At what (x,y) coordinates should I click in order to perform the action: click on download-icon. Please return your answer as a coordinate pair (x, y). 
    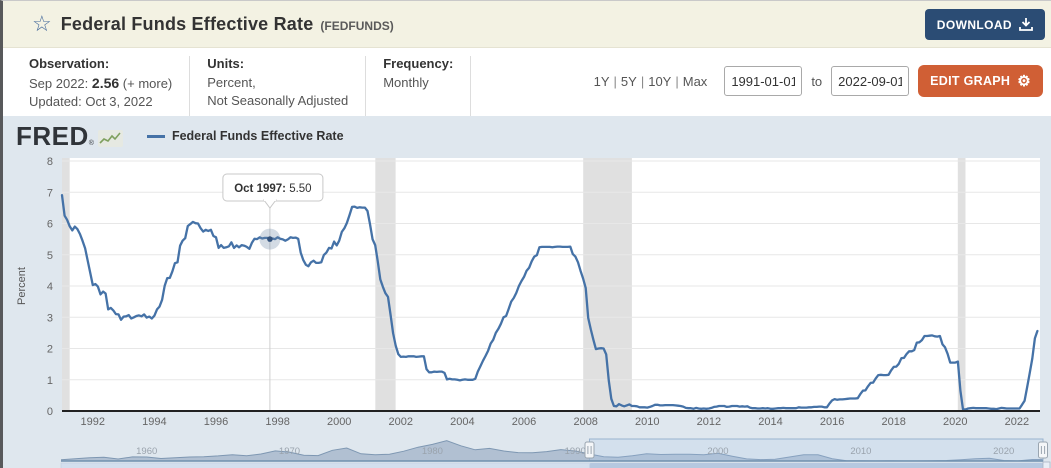
    Looking at the image, I should click on (1026, 24).